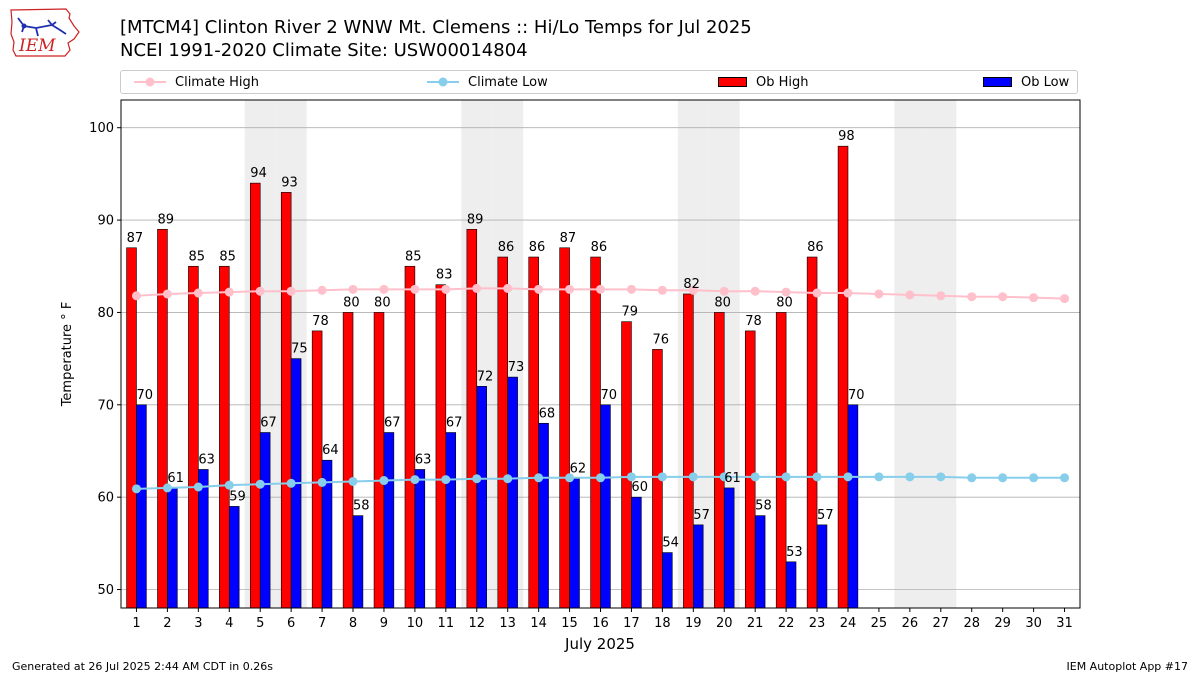 The height and width of the screenshot is (675, 1200). Describe the element at coordinates (105, 590) in the screenshot. I see `y-tick-label: 50` at that location.